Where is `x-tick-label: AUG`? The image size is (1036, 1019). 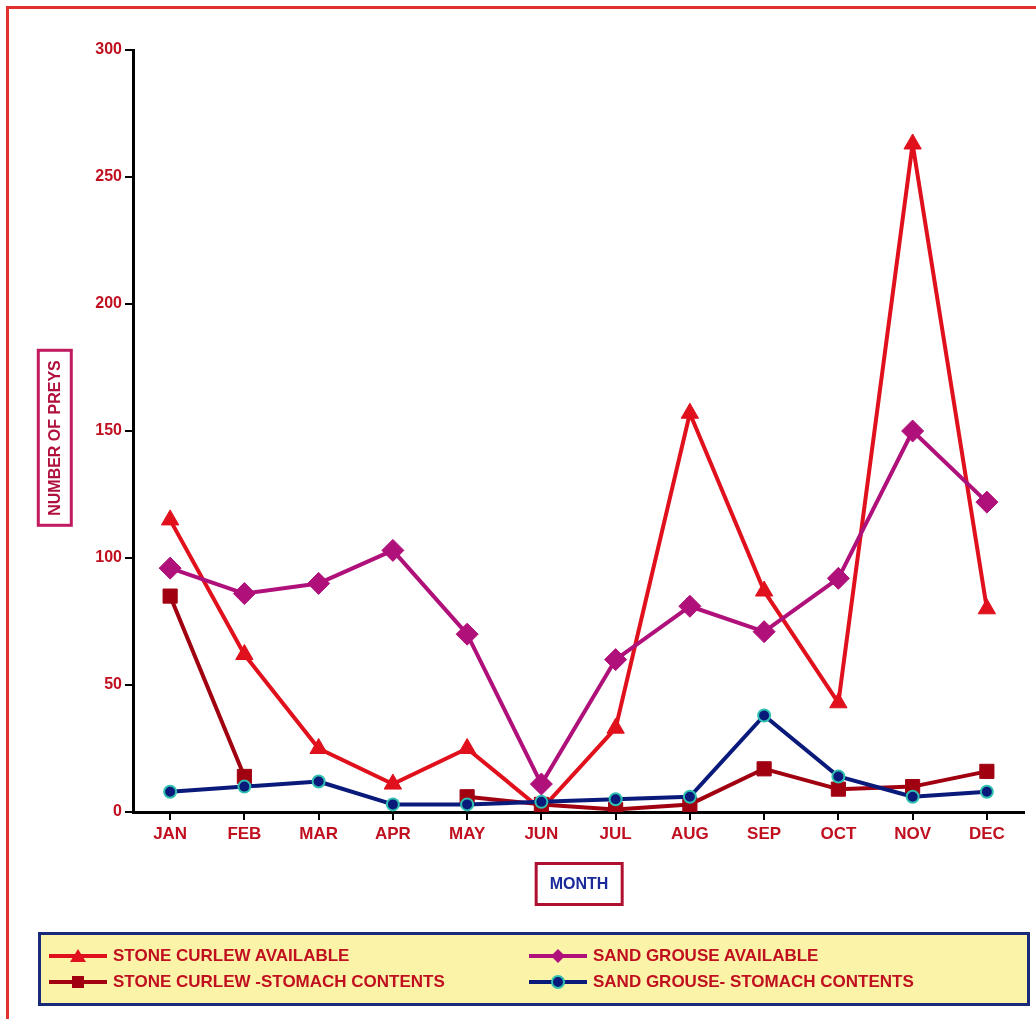
x-tick-label: AUG is located at coordinates (689, 833).